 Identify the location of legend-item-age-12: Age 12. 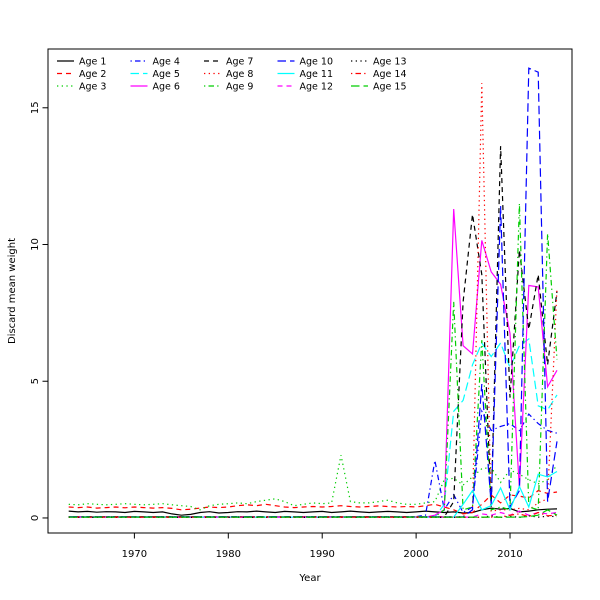
(305, 86).